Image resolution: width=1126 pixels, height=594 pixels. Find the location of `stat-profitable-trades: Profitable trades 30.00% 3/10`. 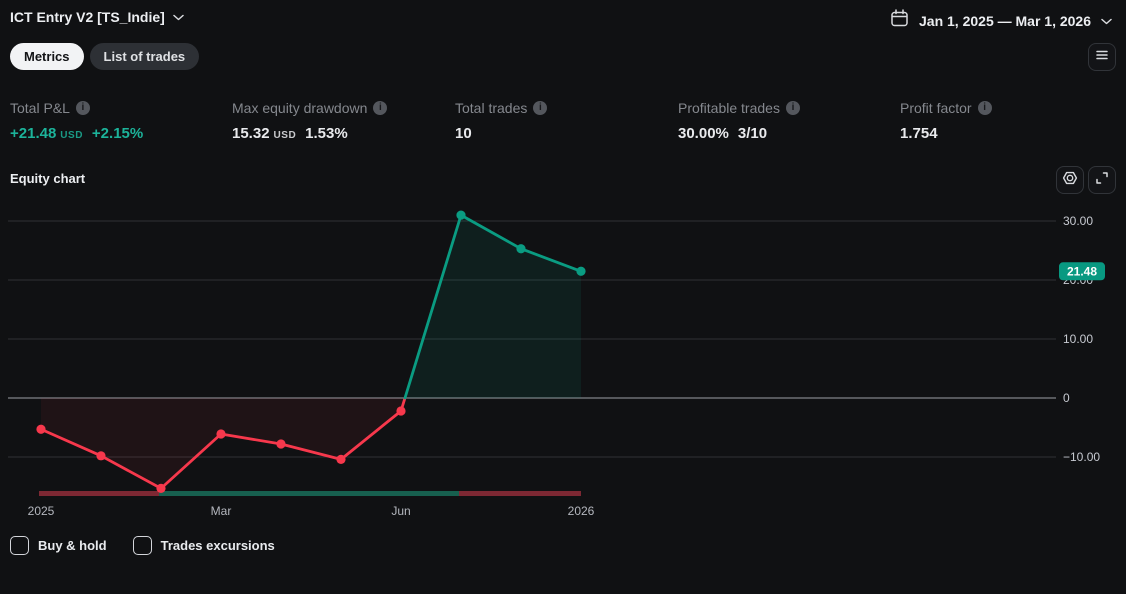

stat-profitable-trades: Profitable trades 30.00% 3/10 is located at coordinates (739, 121).